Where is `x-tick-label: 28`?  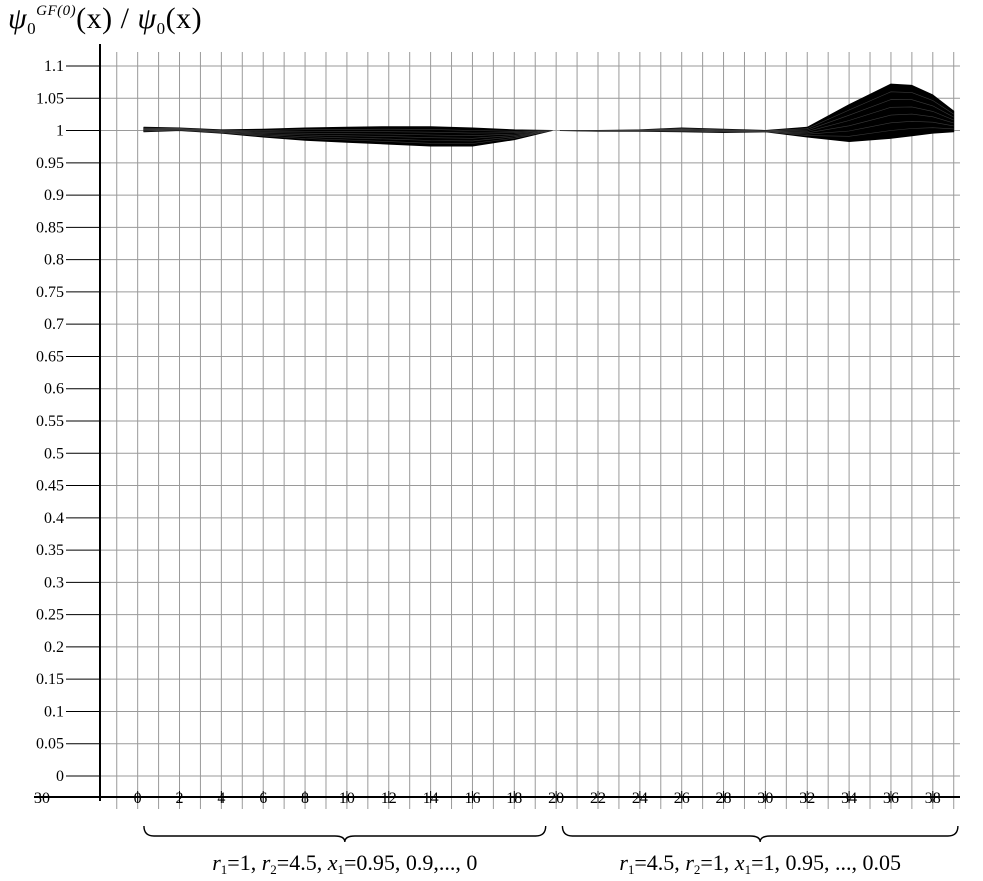 x-tick-label: 28 is located at coordinates (724, 798).